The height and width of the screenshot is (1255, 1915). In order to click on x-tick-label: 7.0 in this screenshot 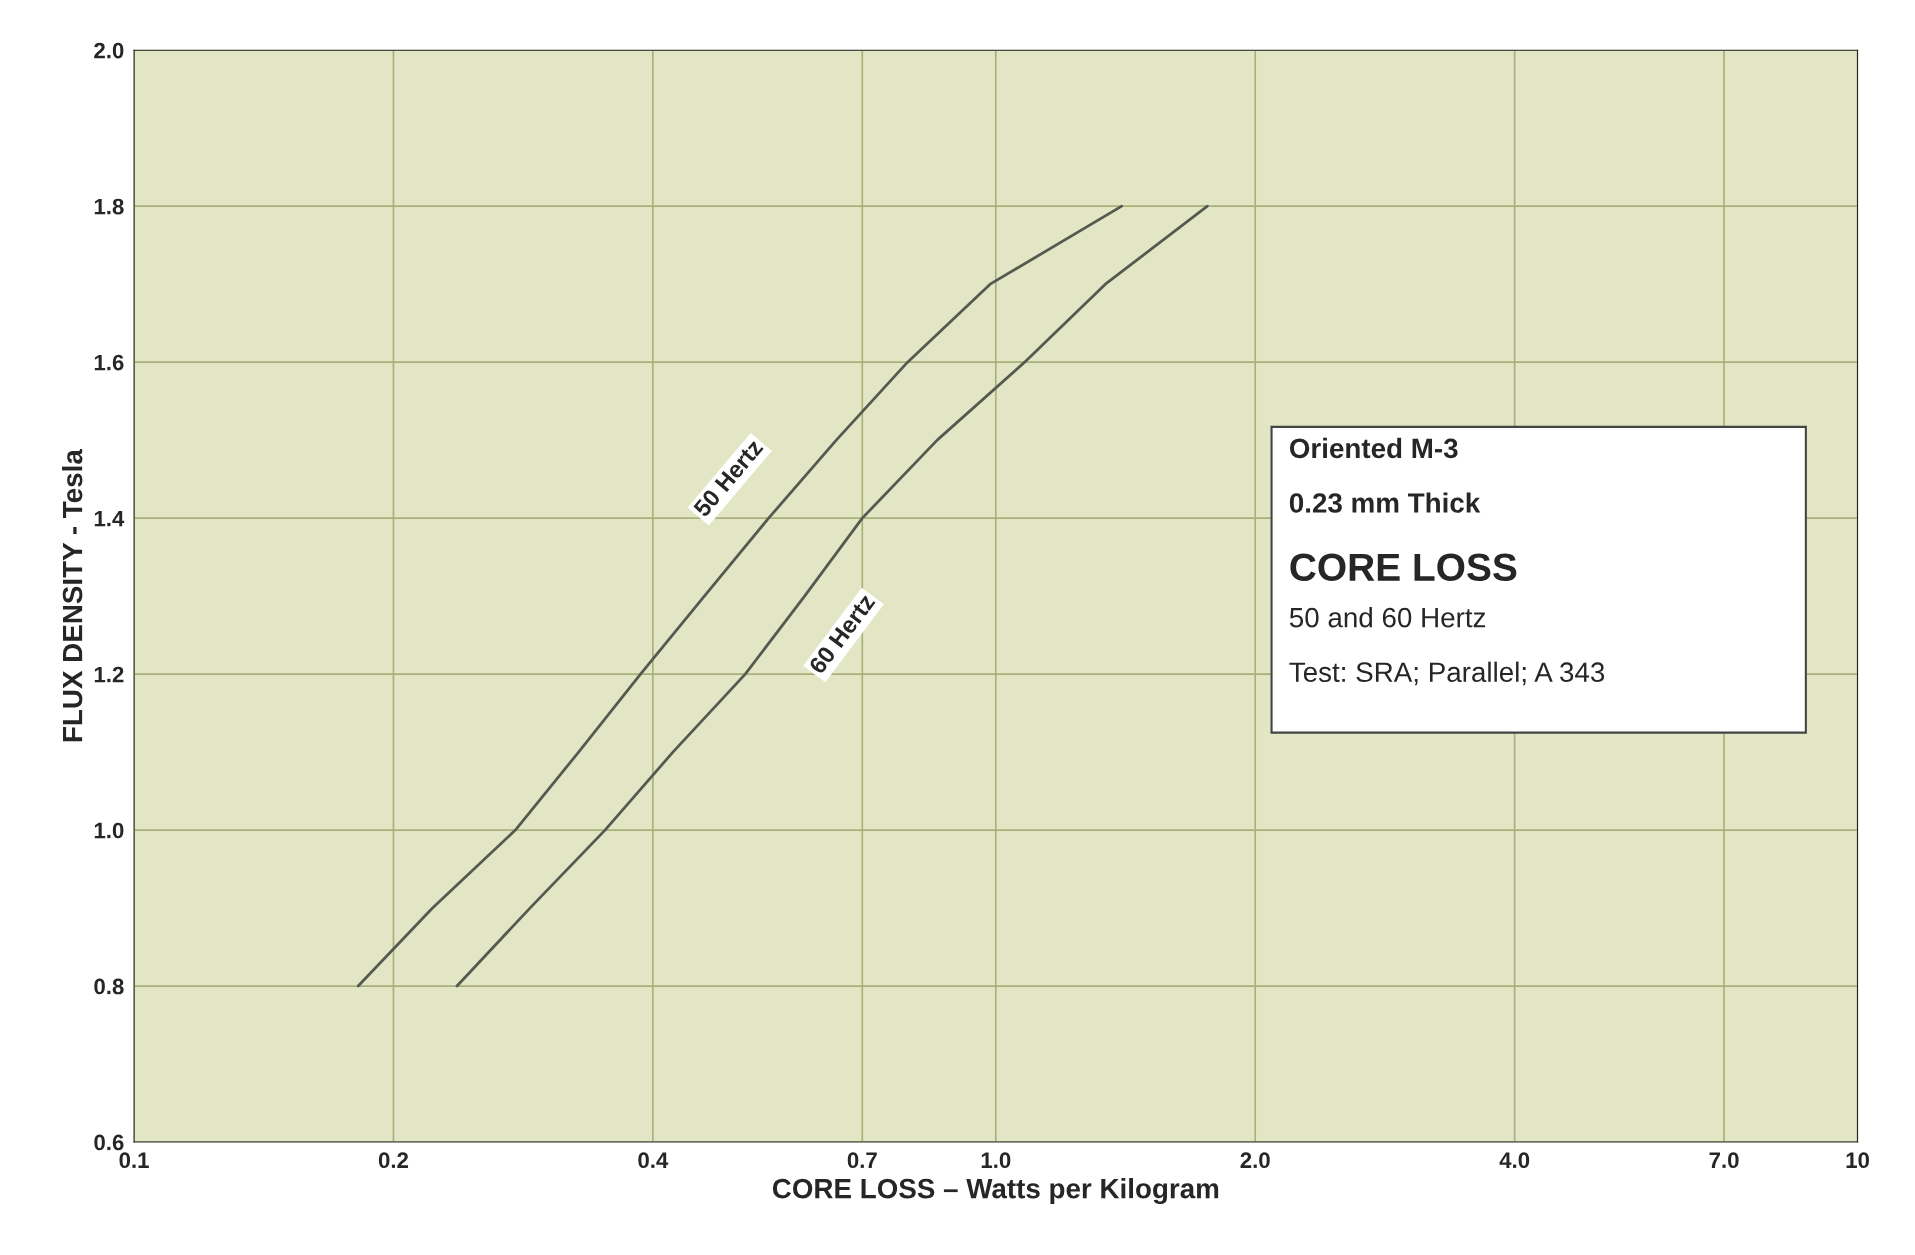, I will do `click(1724, 1160)`.